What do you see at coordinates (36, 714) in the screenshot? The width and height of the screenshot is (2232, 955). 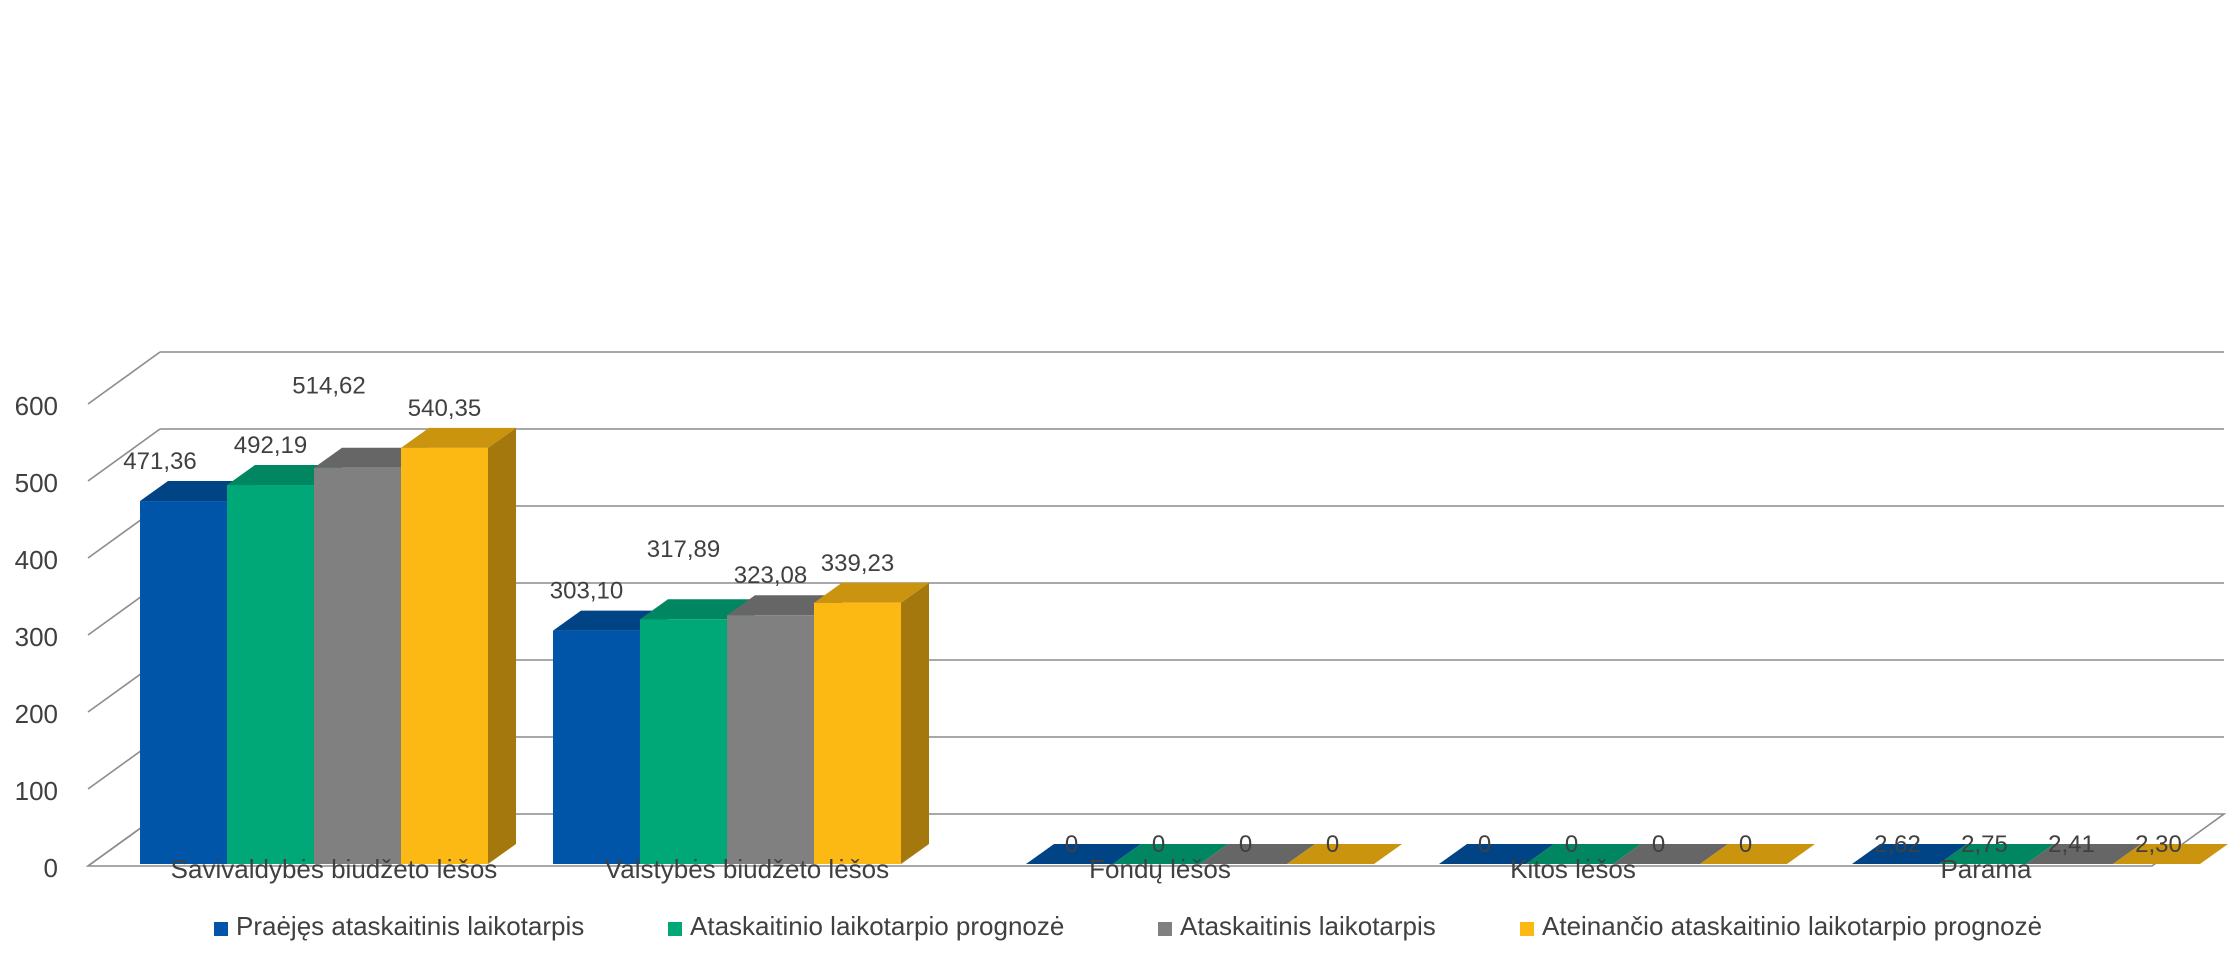 I see `y-tick-label: 200` at bounding box center [36, 714].